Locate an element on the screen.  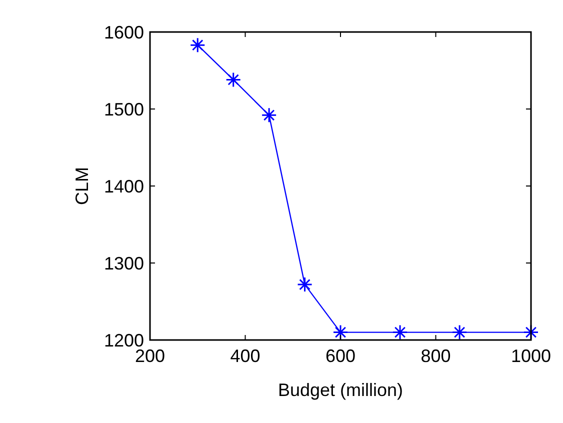
y-tick-label: 1600 is located at coordinates (124, 32).